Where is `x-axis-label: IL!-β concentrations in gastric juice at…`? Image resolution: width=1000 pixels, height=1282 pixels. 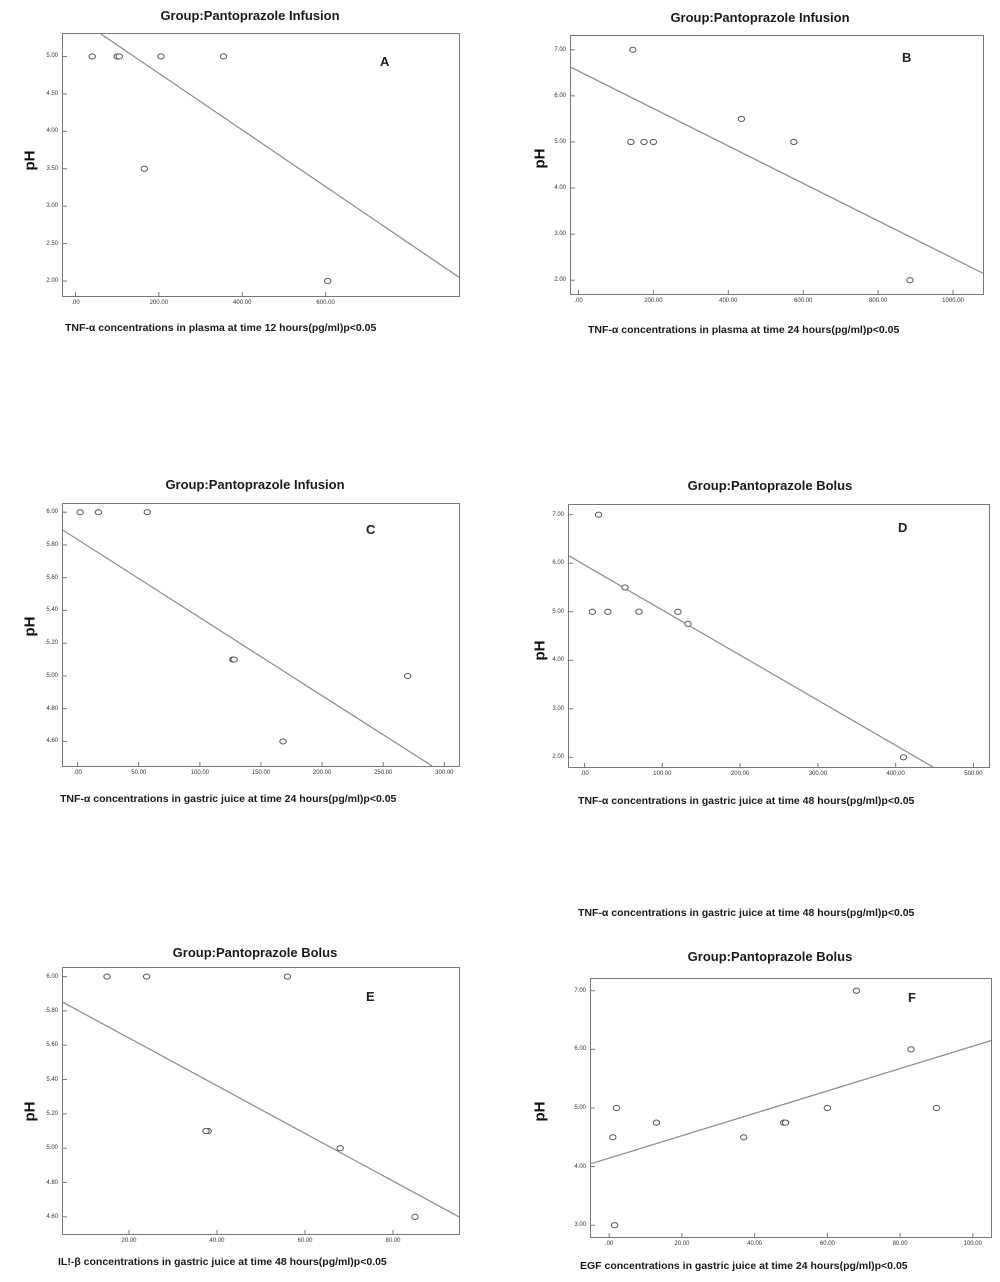
x-axis-label: IL!-β concentrations in gastric juice at… is located at coordinates (222, 1262).